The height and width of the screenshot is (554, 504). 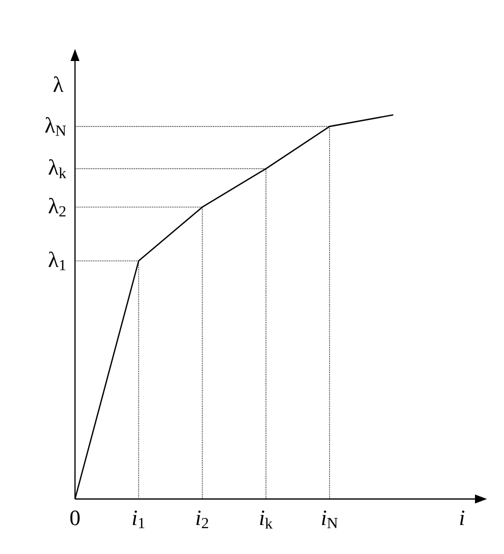 I want to click on x-tick-label: i$_{1}$, so click(x=138, y=519).